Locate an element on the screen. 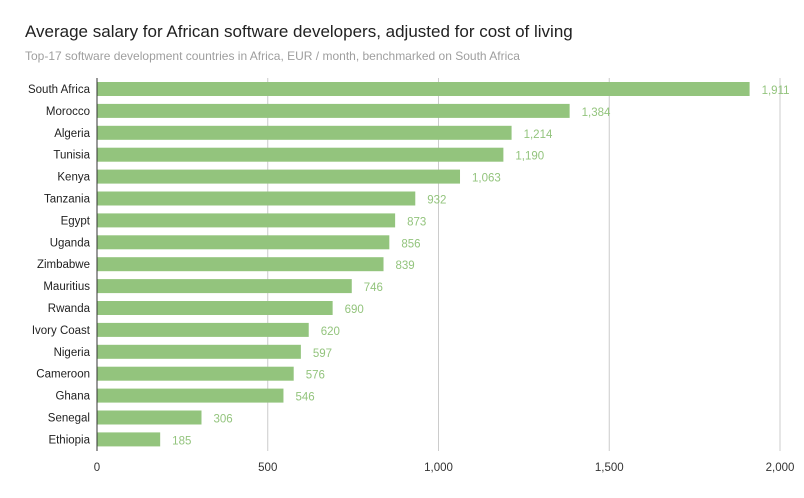 The height and width of the screenshot is (498, 804). bar-ethiopia is located at coordinates (129, 439).